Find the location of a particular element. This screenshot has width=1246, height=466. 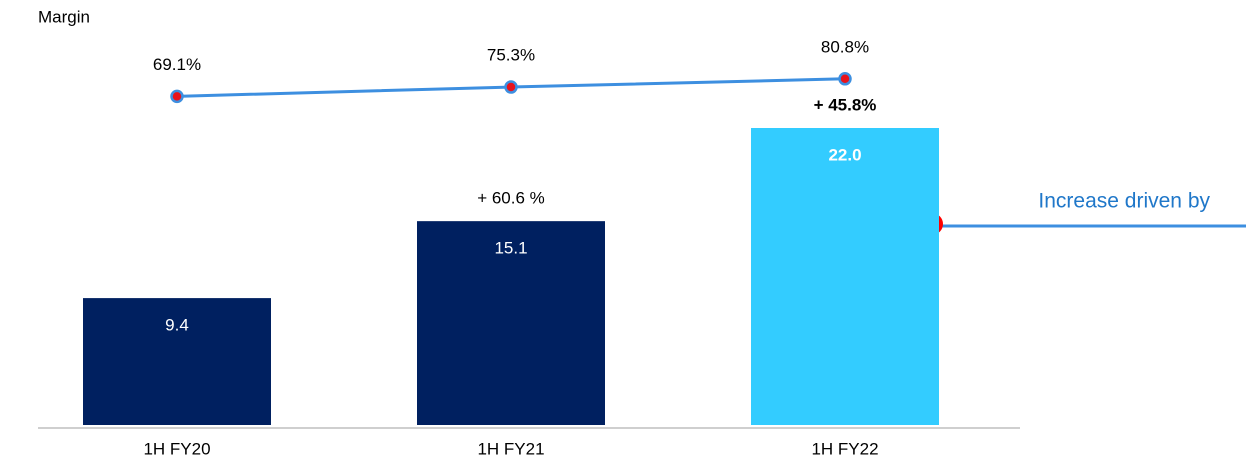

bar-value-label: 9.4 is located at coordinates (177, 325).